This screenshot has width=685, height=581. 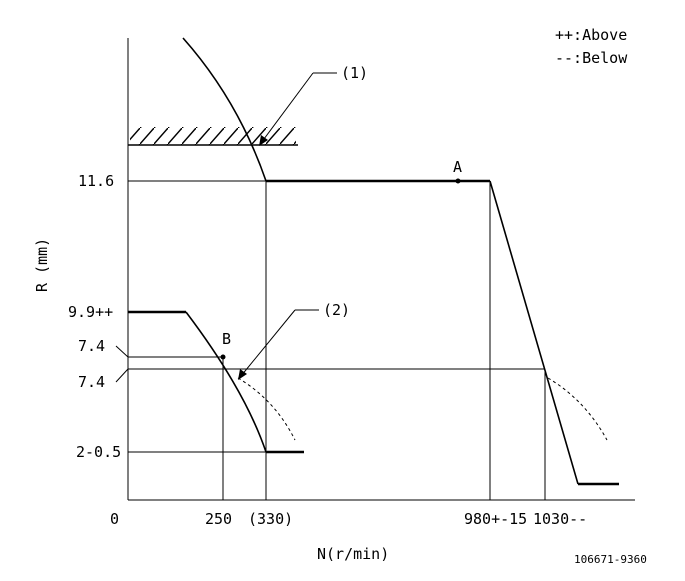 What do you see at coordinates (610, 559) in the screenshot?
I see `drawing-number: 106671-9360` at bounding box center [610, 559].